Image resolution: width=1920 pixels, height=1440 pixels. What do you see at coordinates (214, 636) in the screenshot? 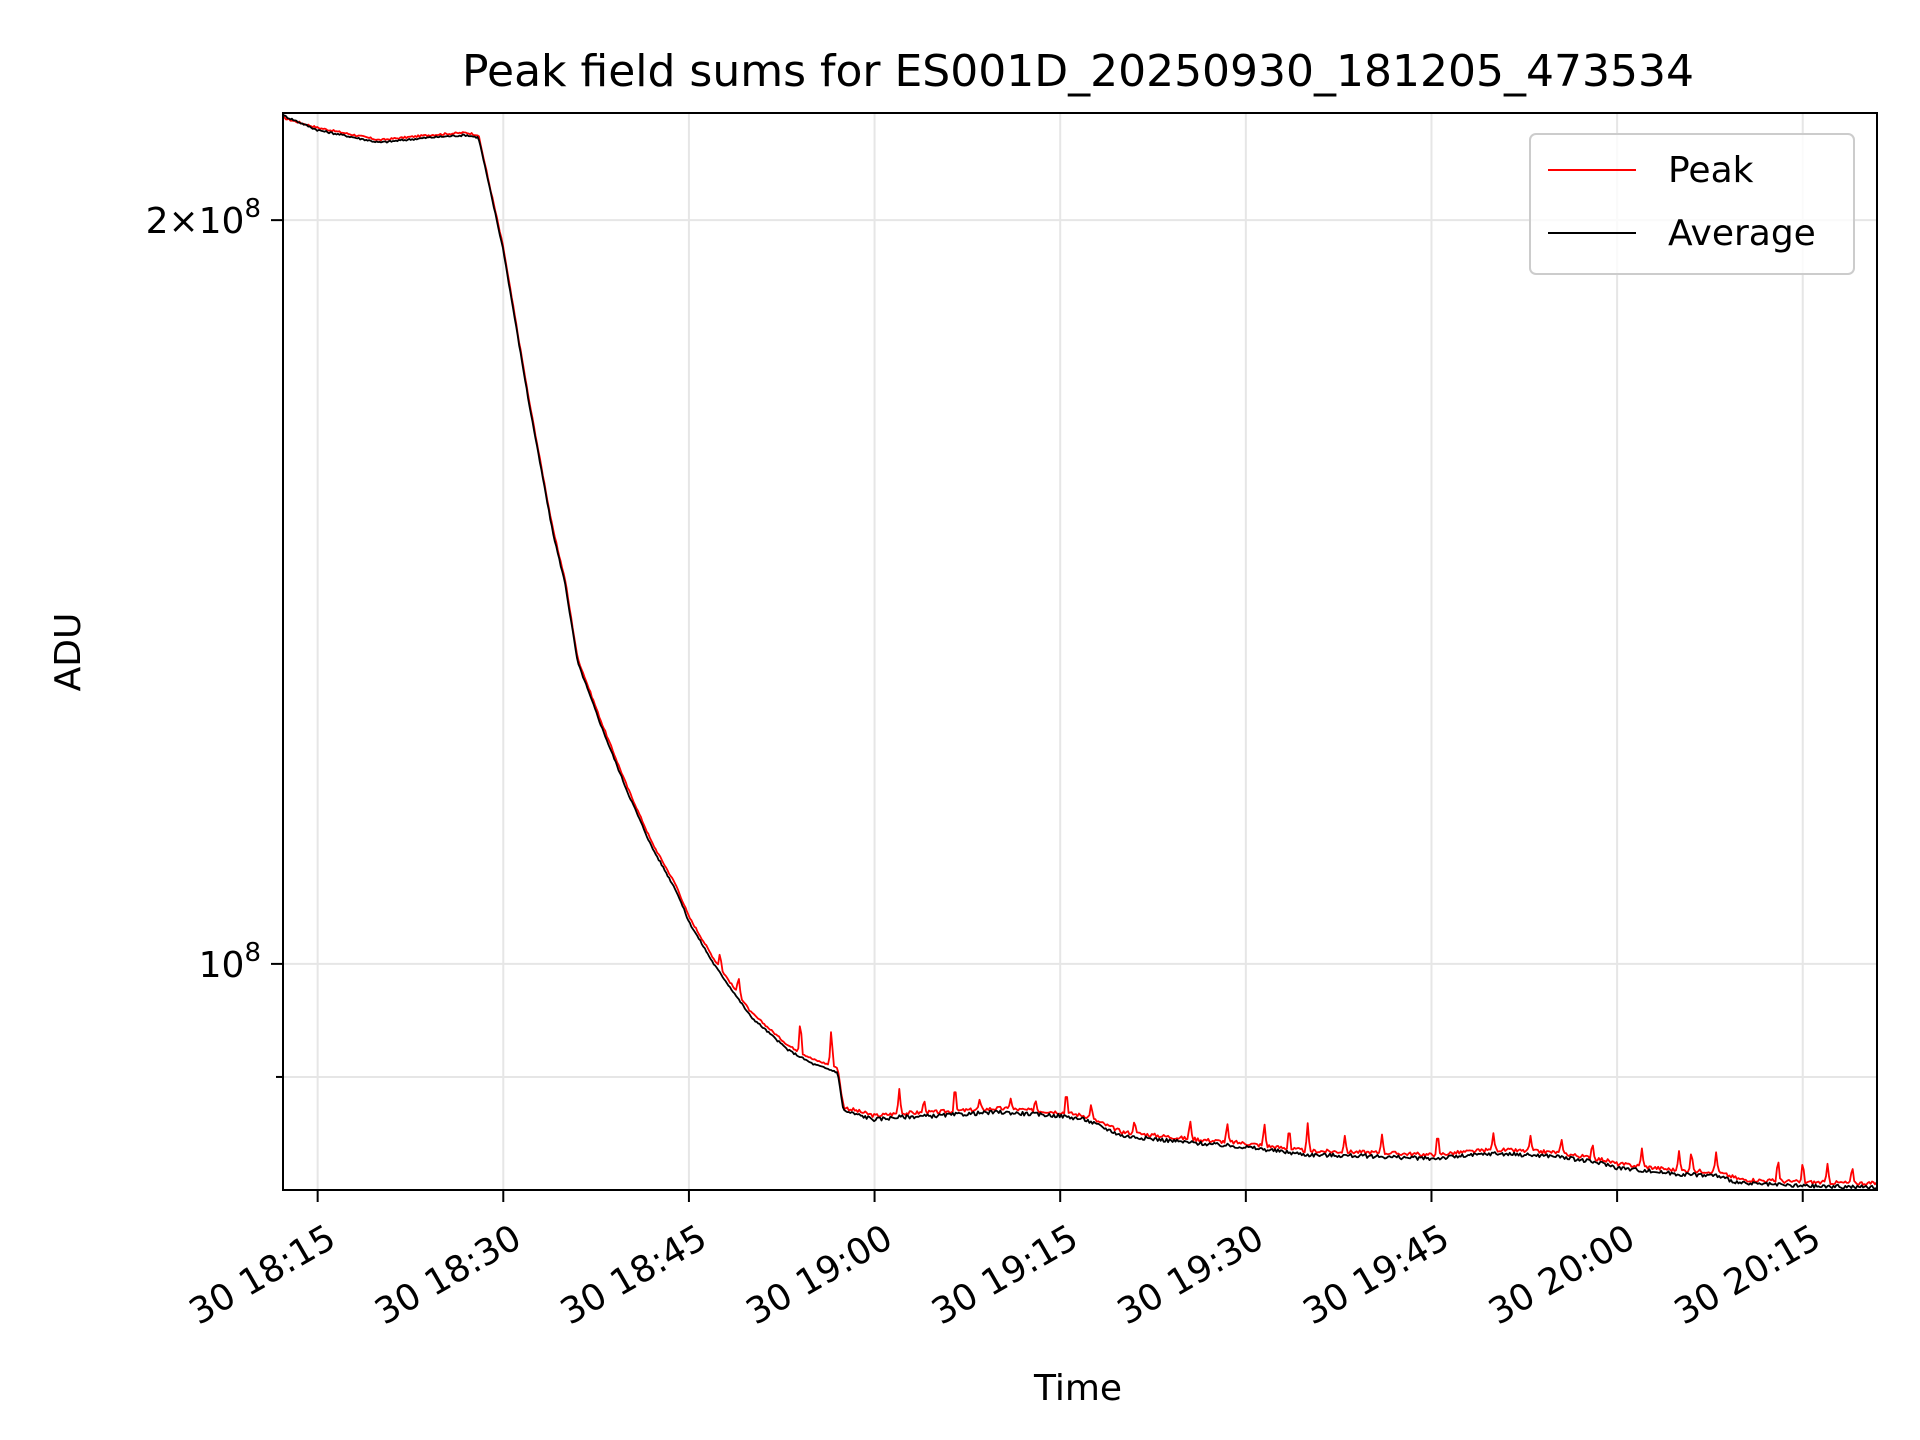
I see `y-axis-ticks: 2×108 108` at bounding box center [214, 636].